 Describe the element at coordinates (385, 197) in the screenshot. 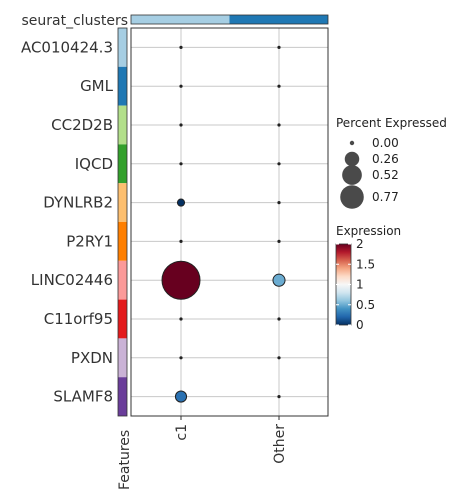

I see `size-legend-label-3: 0.77` at that location.